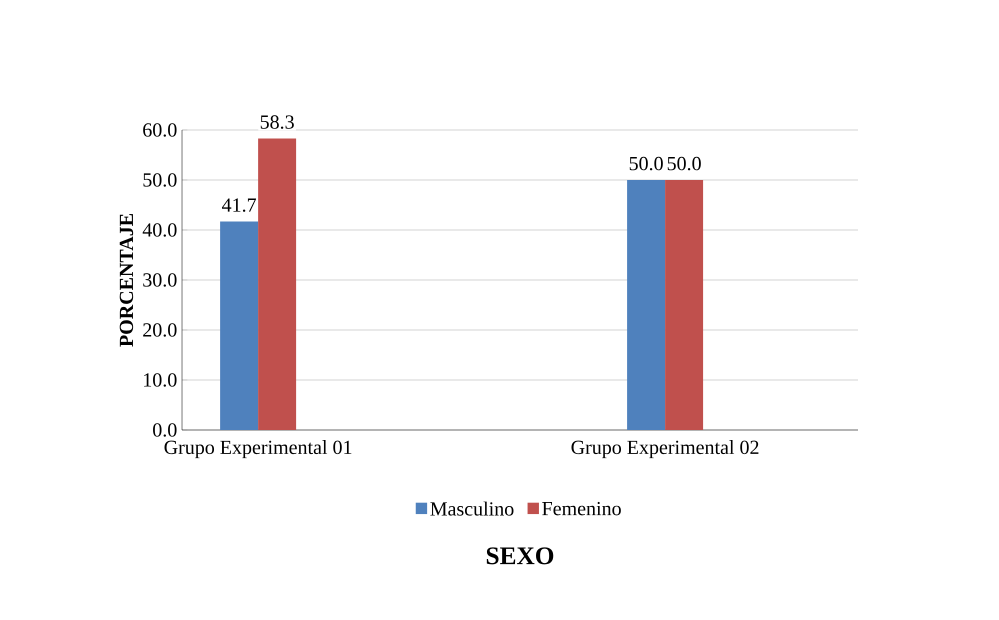  What do you see at coordinates (160, 180) in the screenshot?
I see `y-tick-label: 50.0` at bounding box center [160, 180].